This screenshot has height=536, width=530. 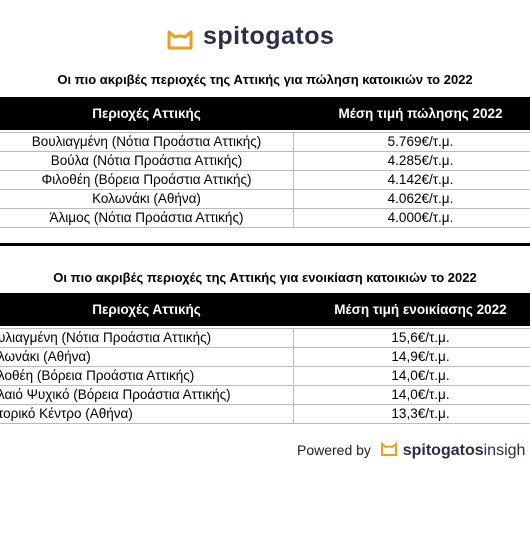 What do you see at coordinates (146, 217) in the screenshot?
I see `area-cell: Άλιμος (Νότια Προάστια Αττικής)` at bounding box center [146, 217].